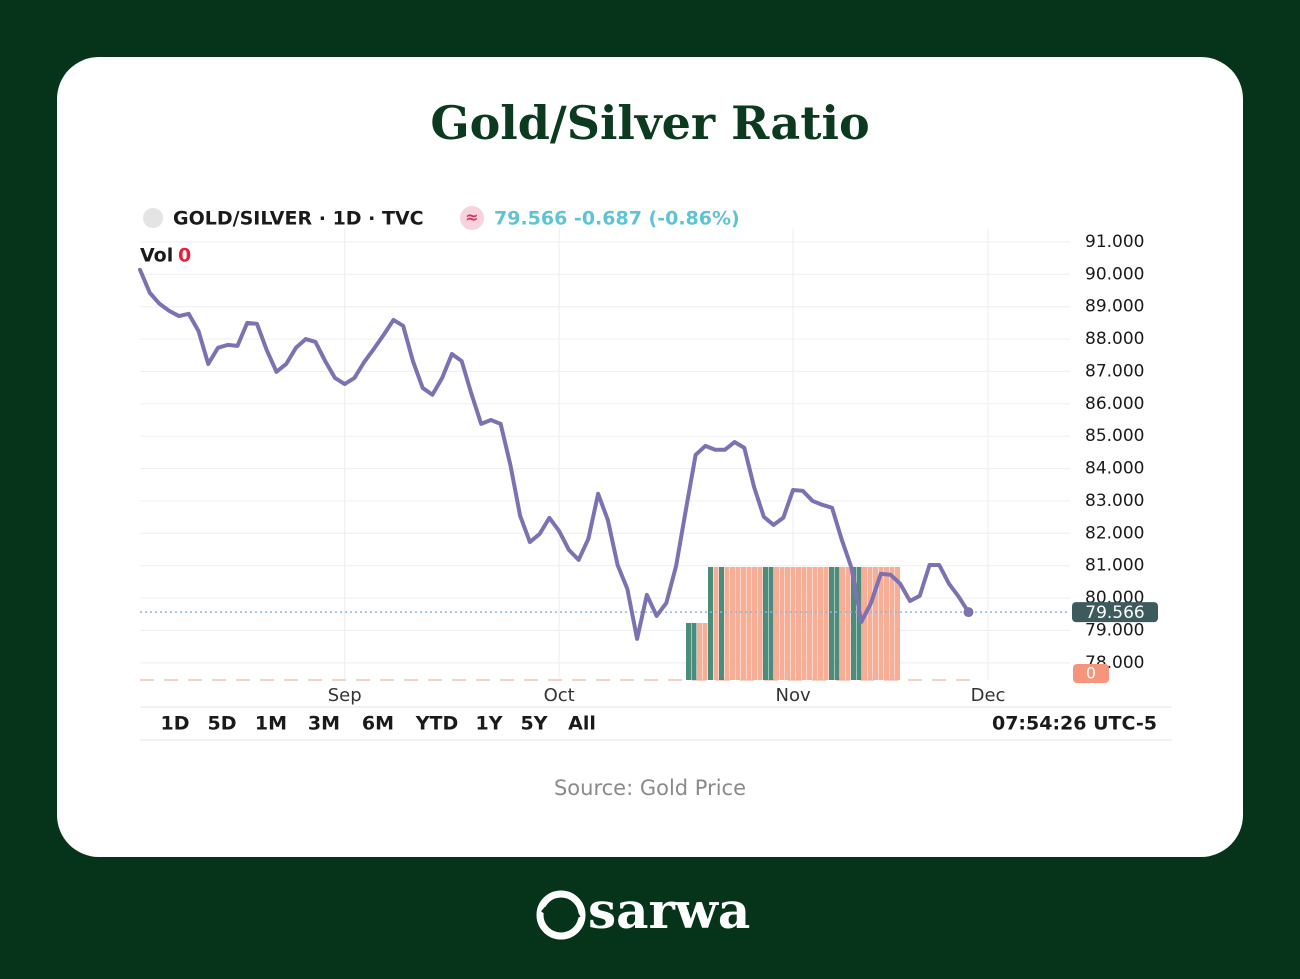 The height and width of the screenshot is (979, 1300). Describe the element at coordinates (222, 724) in the screenshot. I see `range-button: 5D` at that location.